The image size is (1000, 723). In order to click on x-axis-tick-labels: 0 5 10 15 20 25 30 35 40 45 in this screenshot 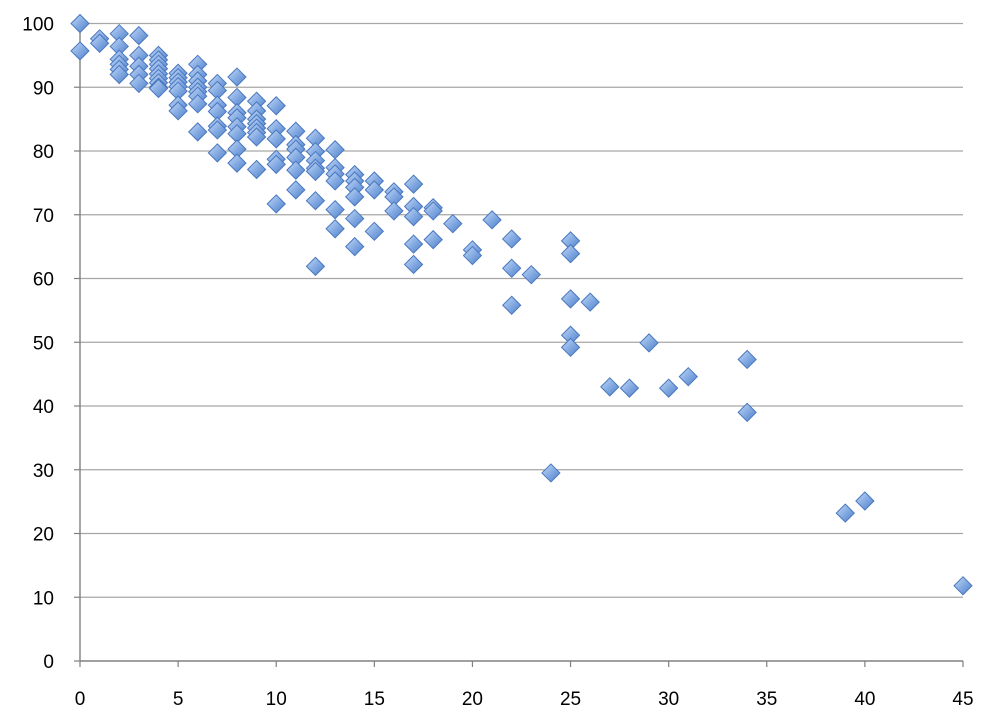, I will do `click(524, 699)`.